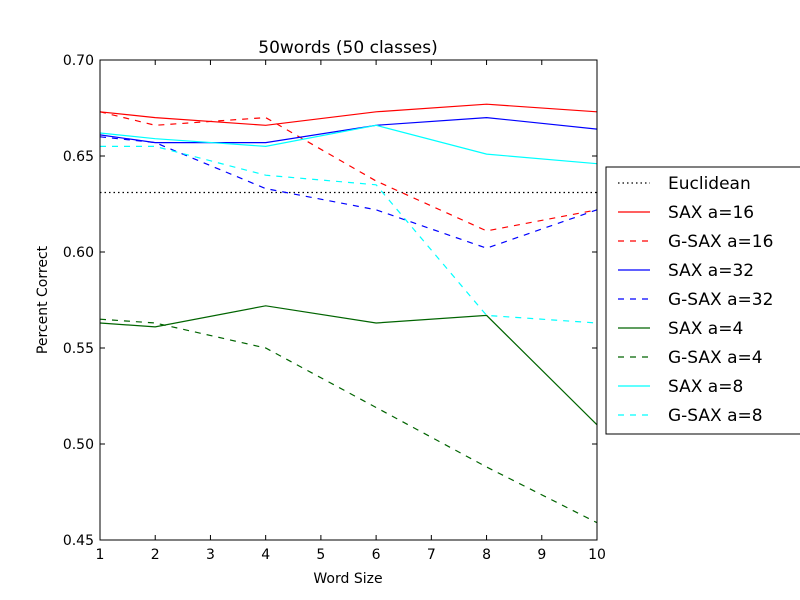 The image size is (800, 600). I want to click on legend-label: Euclidean, so click(709, 184).